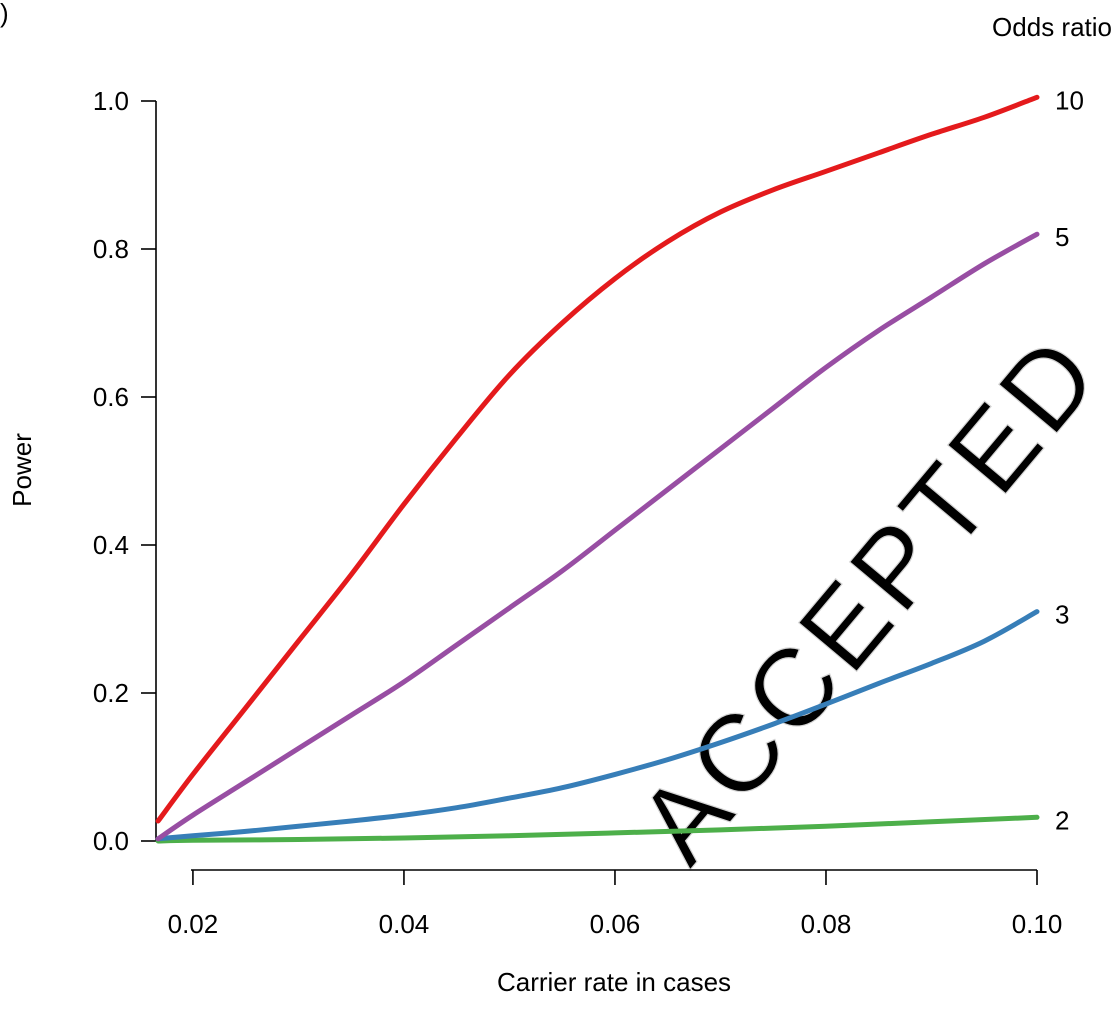  I want to click on y-ticks: 0.0 0.2 0.4 0.6 0.8 1.0, so click(124, 471).